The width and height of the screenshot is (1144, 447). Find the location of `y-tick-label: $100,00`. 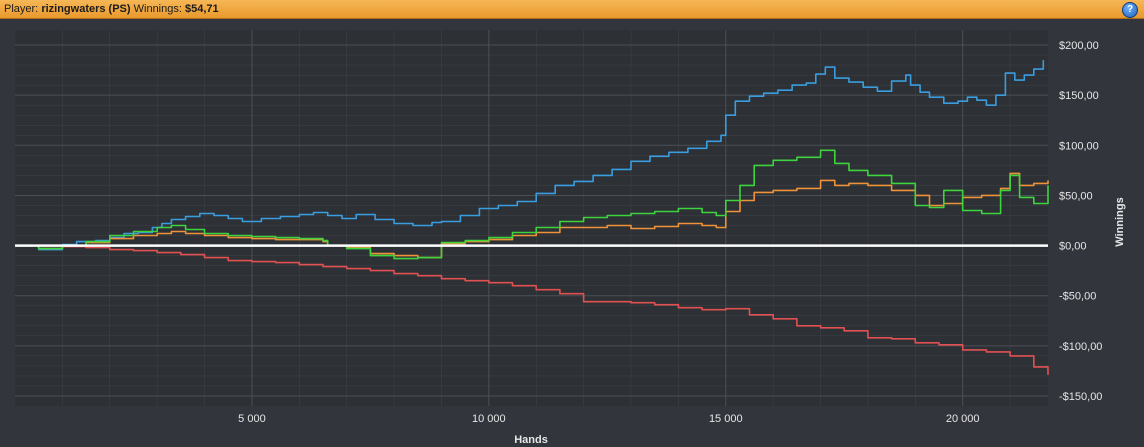

y-tick-label: $100,00 is located at coordinates (1079, 146).